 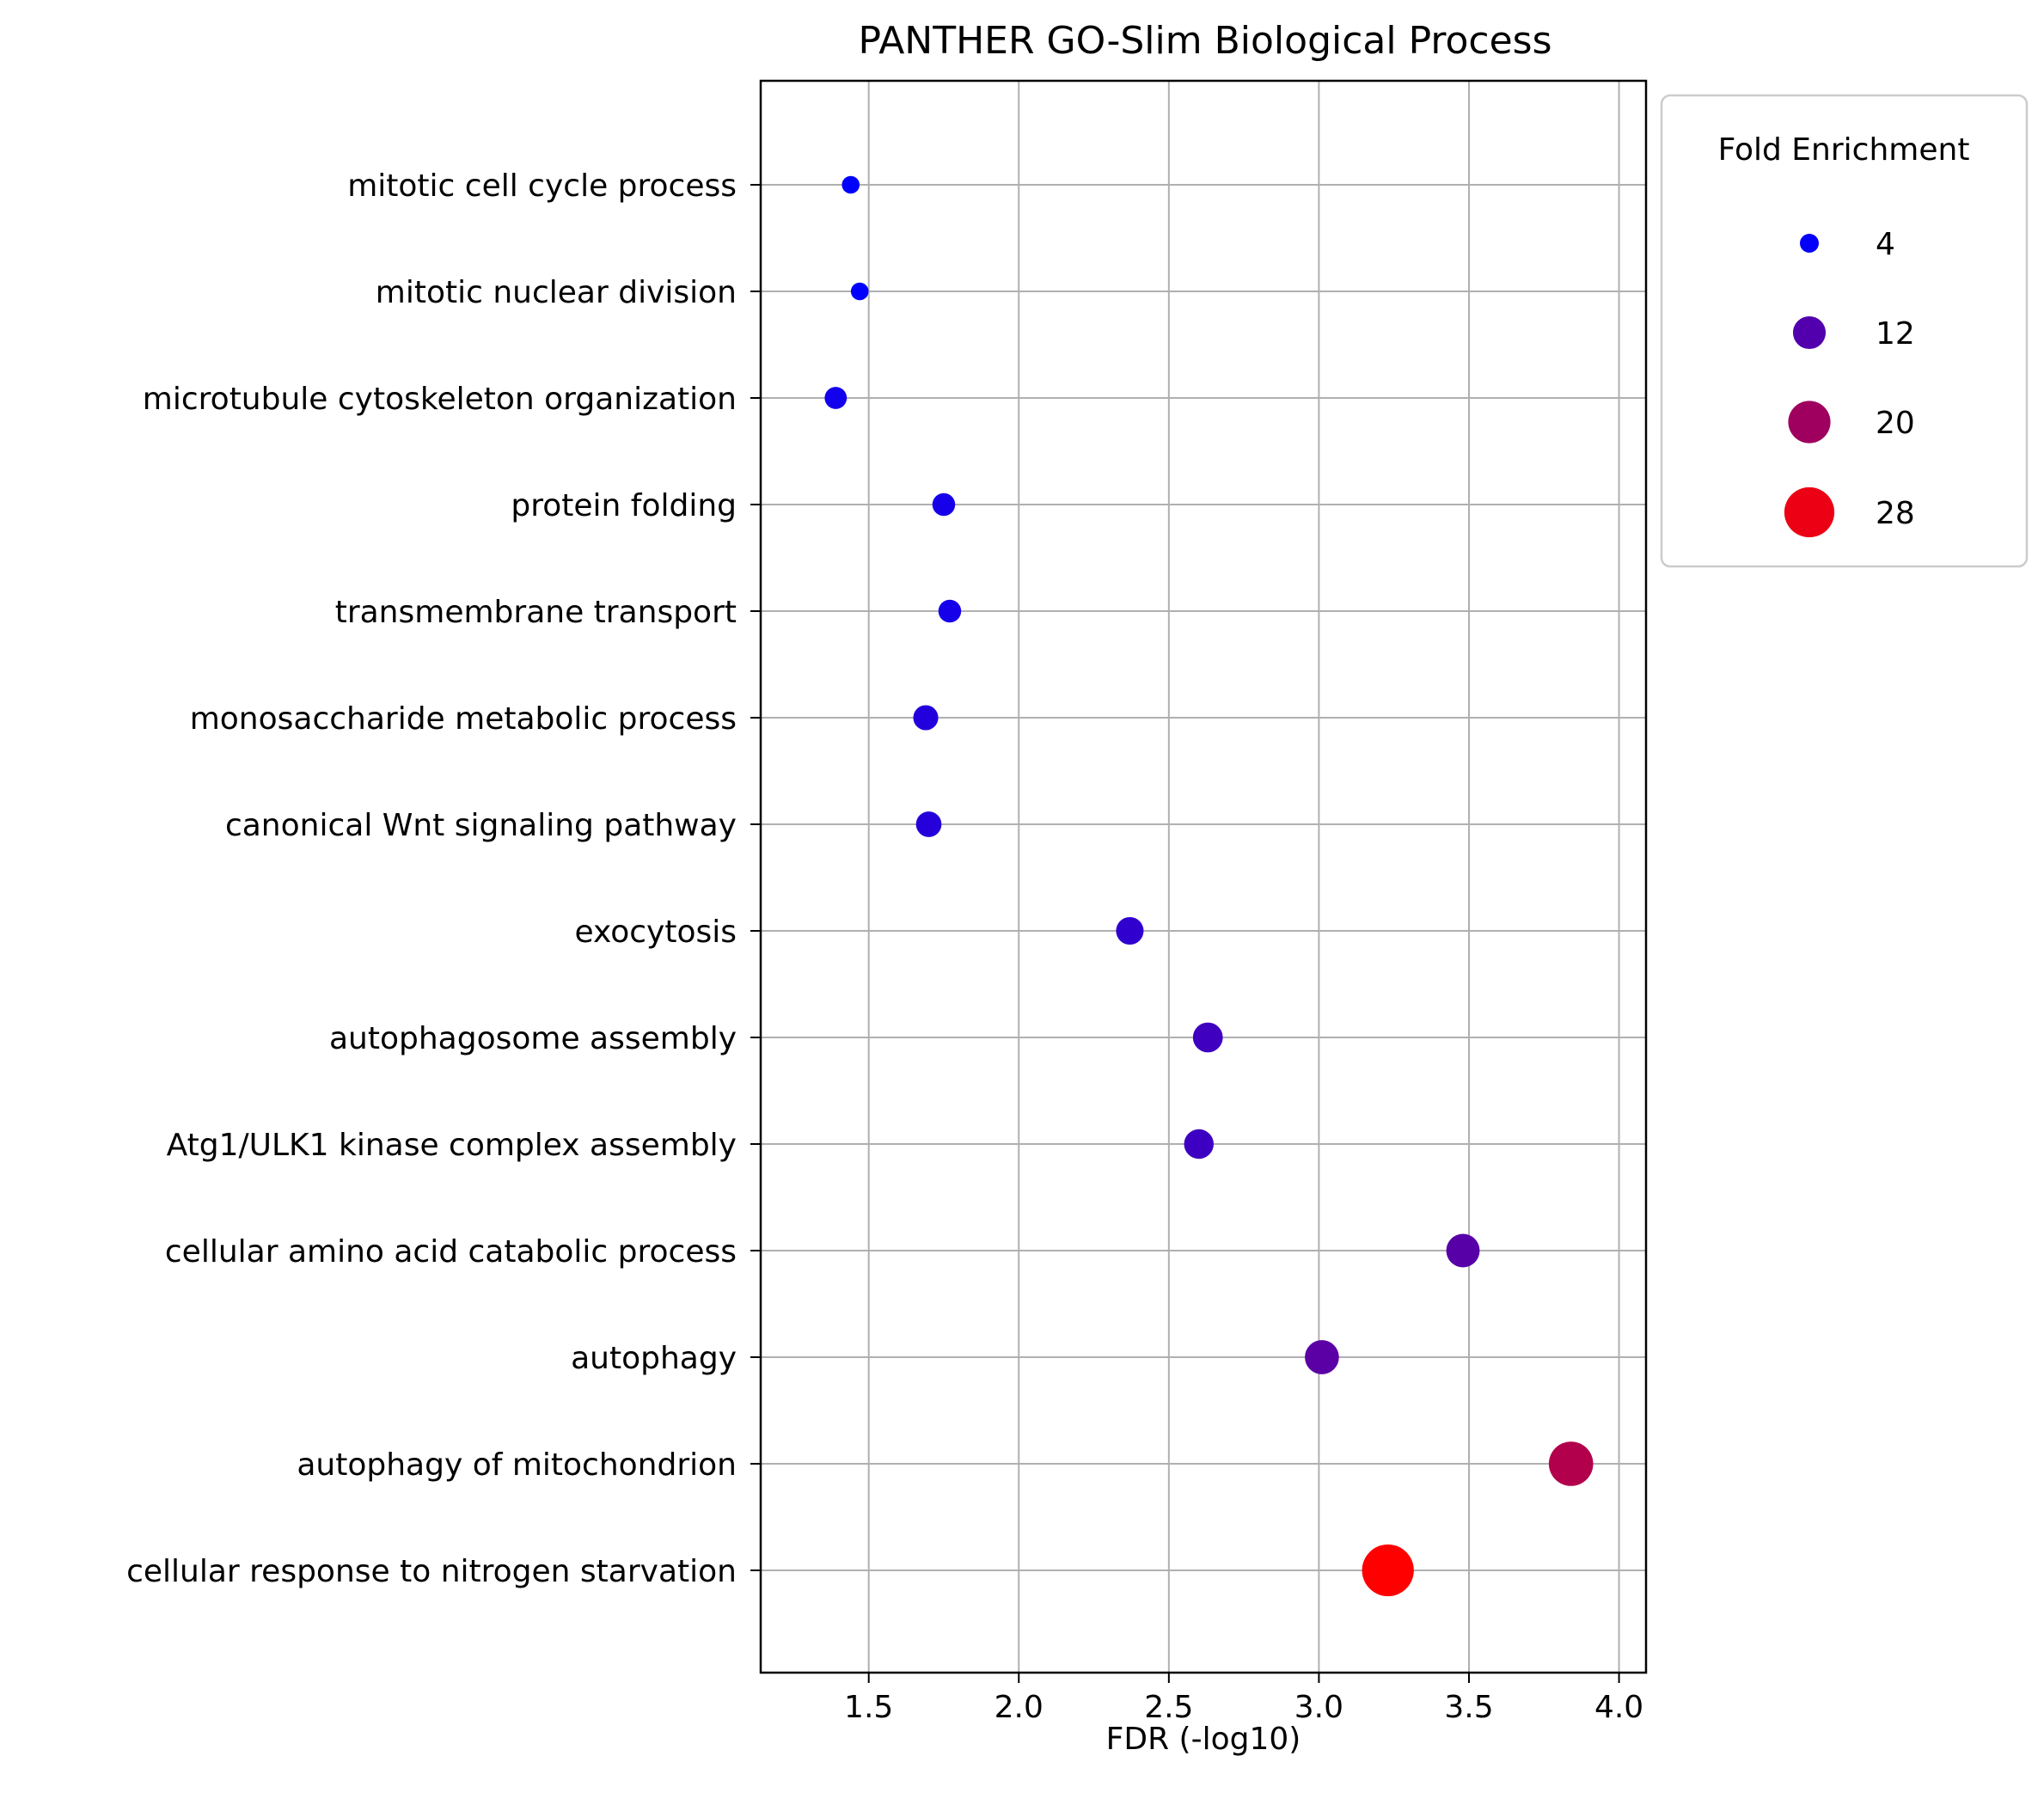 What do you see at coordinates (451, 1252) in the screenshot?
I see `y-tick-label: cellular amino acid catabolic process` at bounding box center [451, 1252].